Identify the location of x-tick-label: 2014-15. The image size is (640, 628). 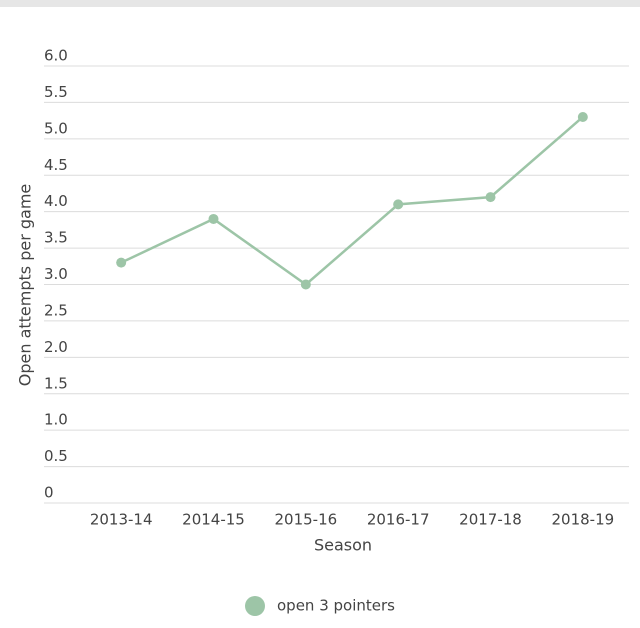
(213, 520).